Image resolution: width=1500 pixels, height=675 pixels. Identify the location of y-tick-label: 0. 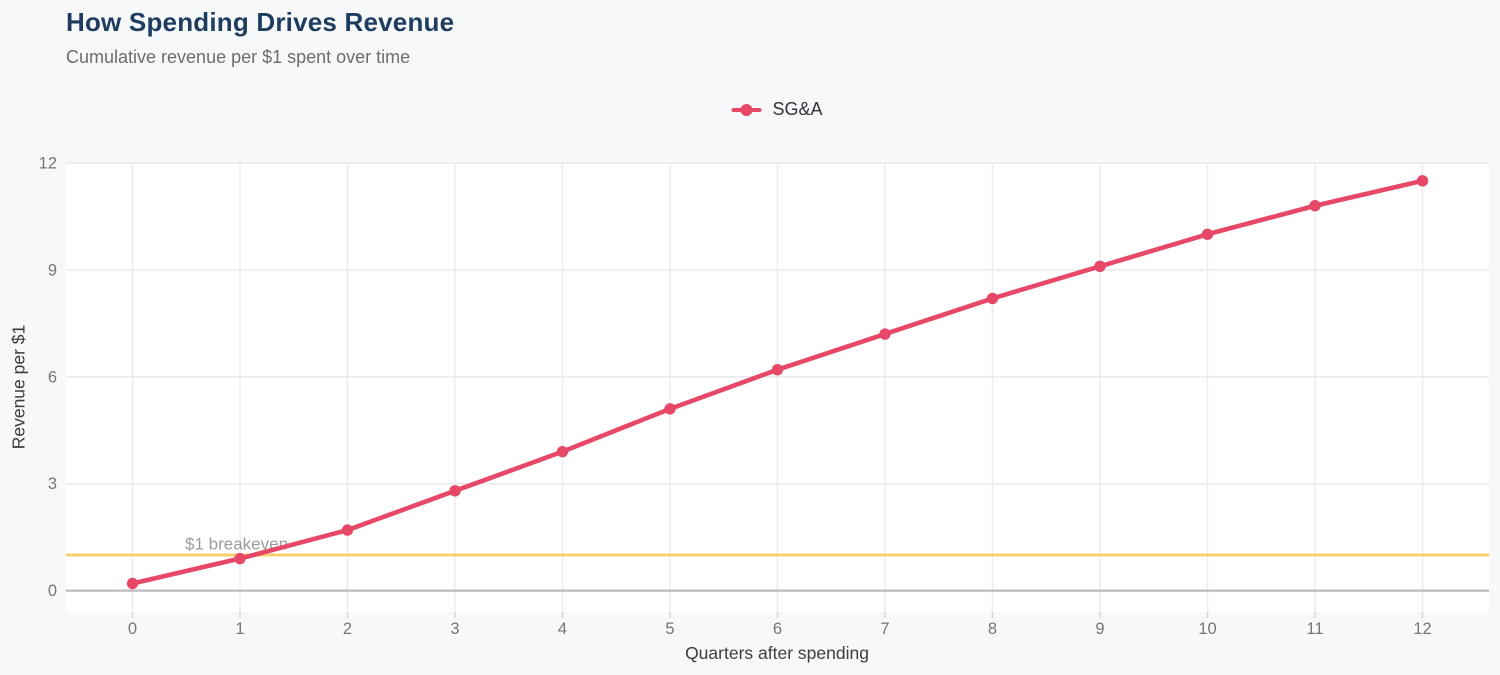
(52, 591).